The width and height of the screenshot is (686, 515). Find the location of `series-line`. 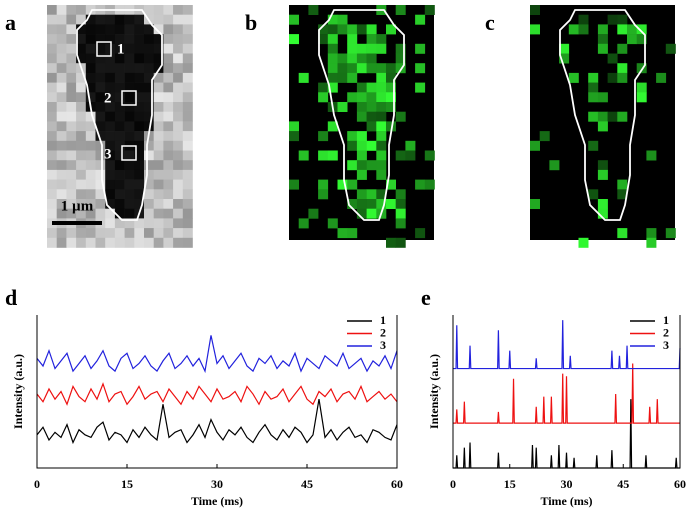

series-line is located at coordinates (566, 393).